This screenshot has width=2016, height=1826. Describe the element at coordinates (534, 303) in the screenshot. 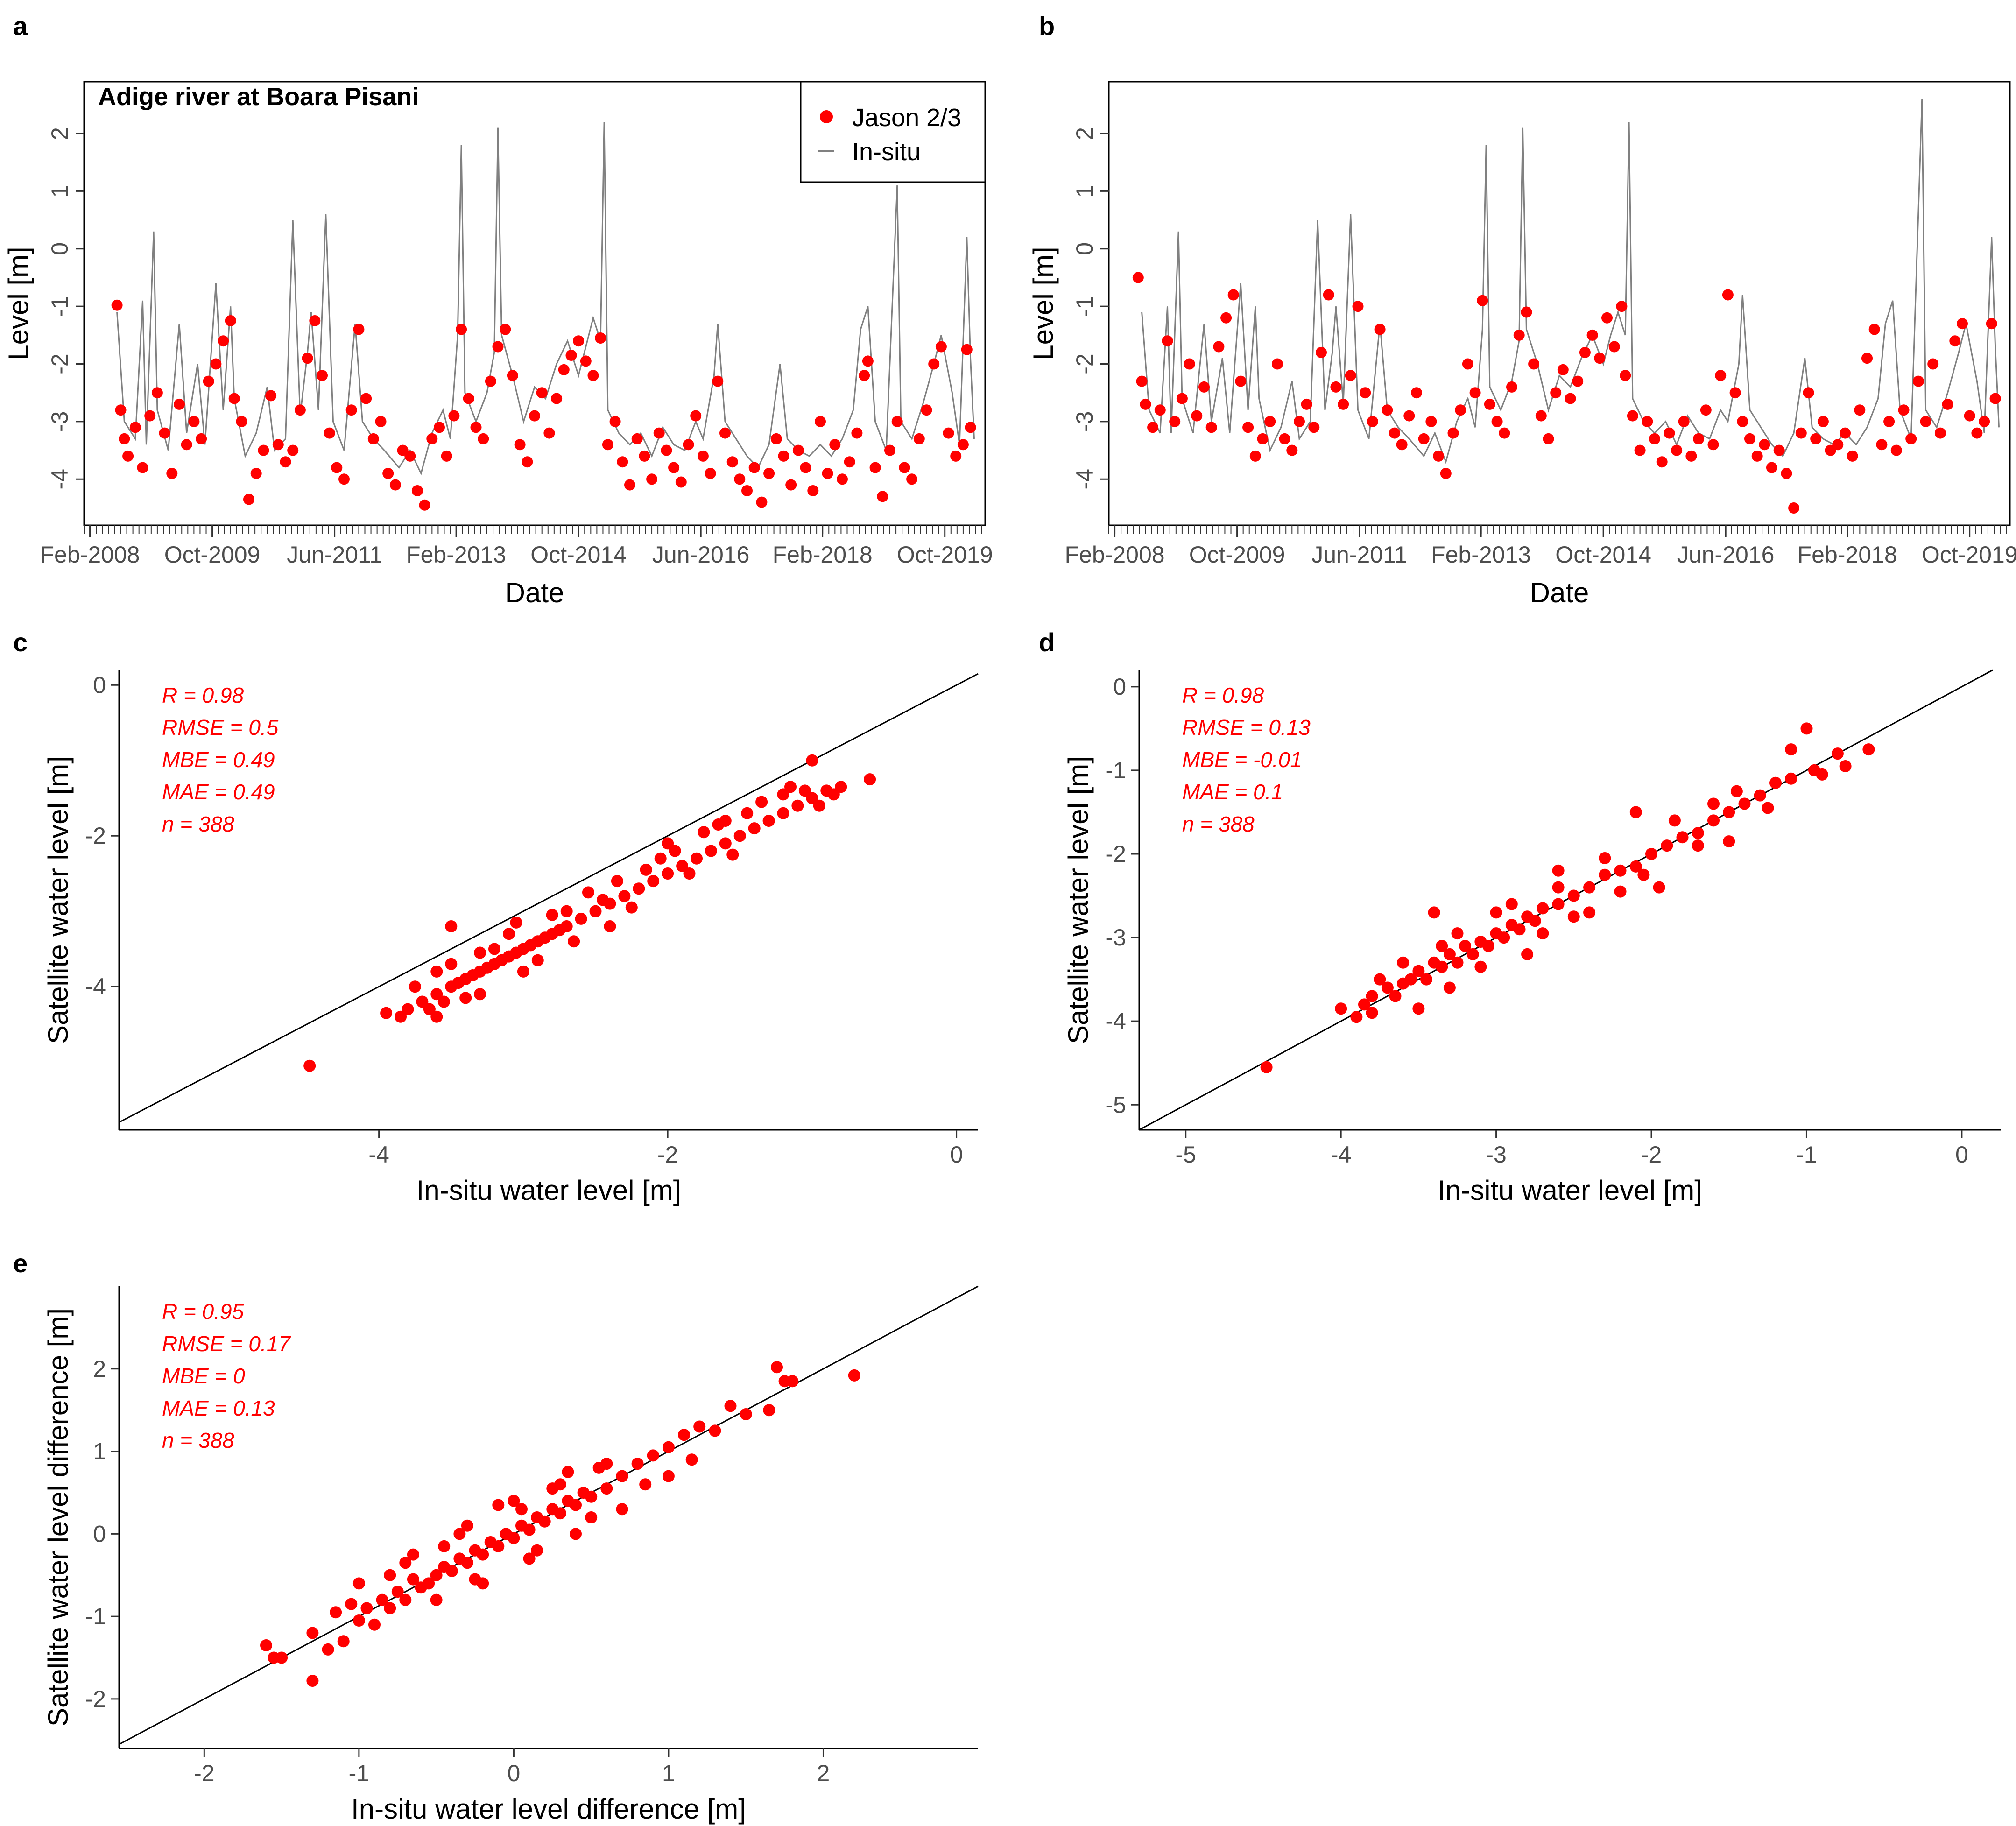

I see `plot-frame` at that location.